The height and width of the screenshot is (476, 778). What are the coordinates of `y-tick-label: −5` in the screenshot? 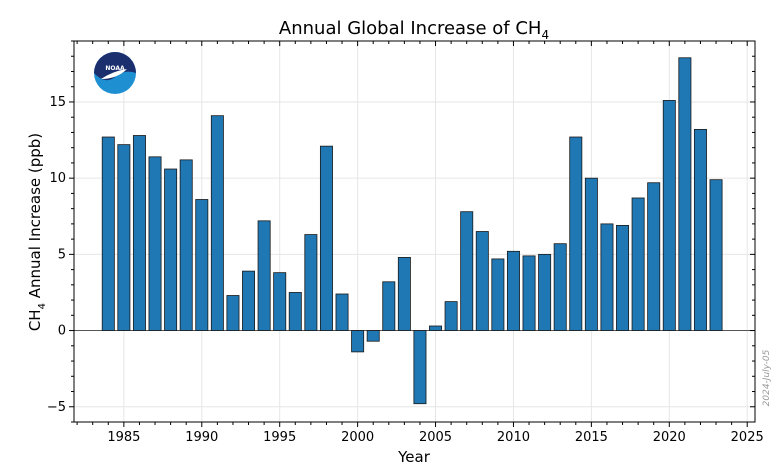 It's located at (56, 407).